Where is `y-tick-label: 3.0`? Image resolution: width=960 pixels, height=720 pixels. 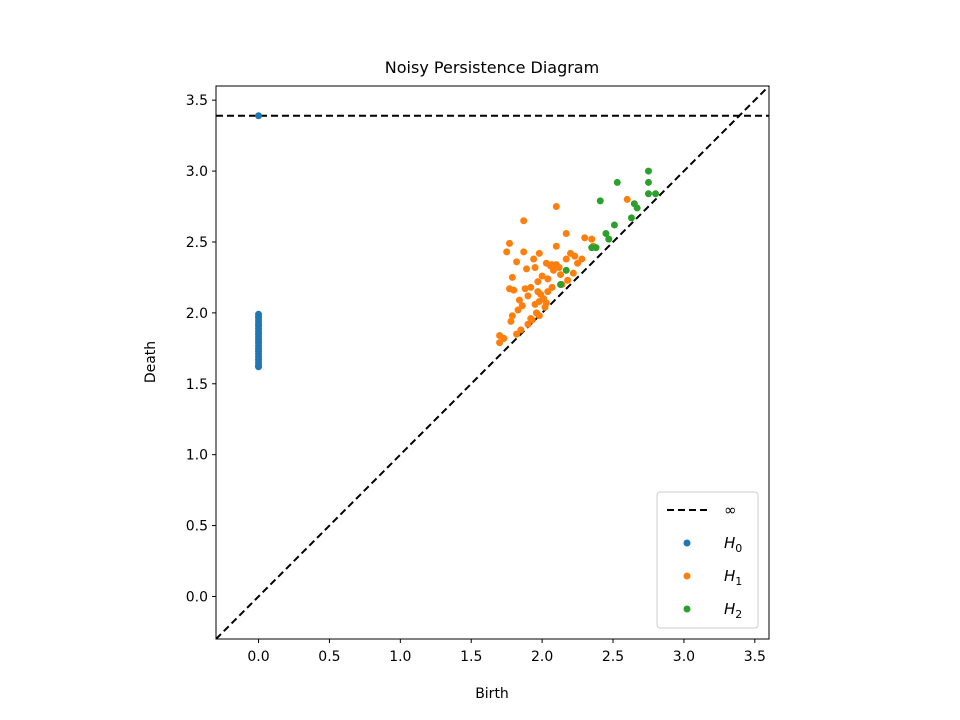 y-tick-label: 3.0 is located at coordinates (197, 172).